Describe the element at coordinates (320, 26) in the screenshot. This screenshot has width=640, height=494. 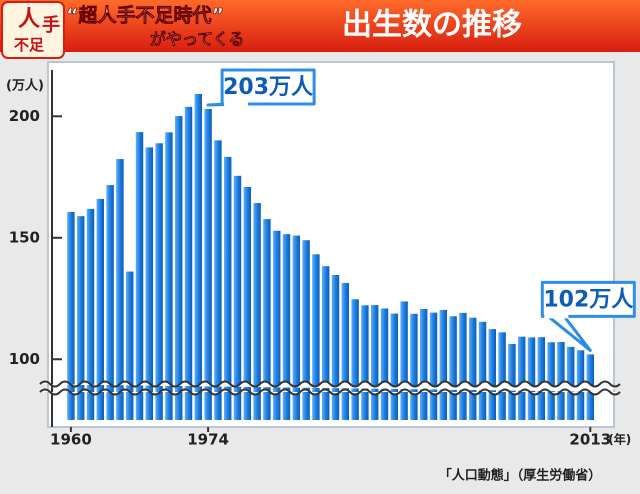
I see `header-band` at that location.